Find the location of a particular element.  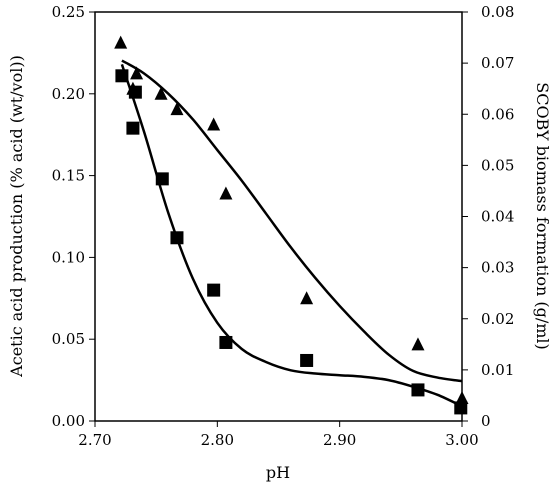

left-y-tick-label: 0.05 is located at coordinates (68, 339).